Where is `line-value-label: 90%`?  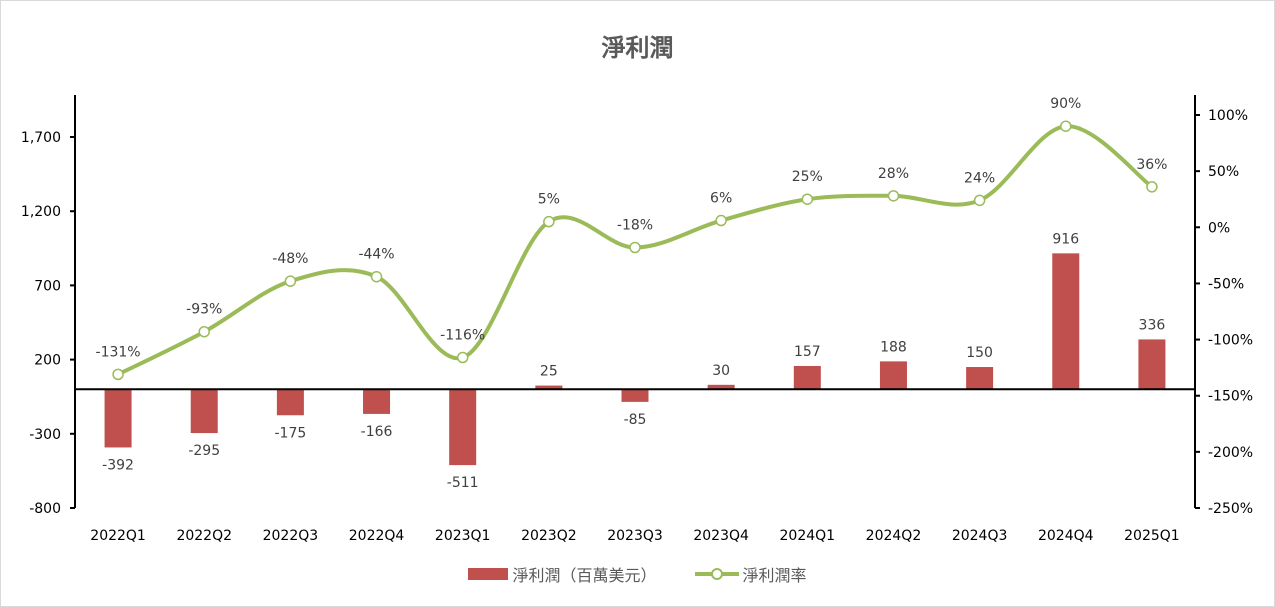
line-value-label: 90% is located at coordinates (1065, 104).